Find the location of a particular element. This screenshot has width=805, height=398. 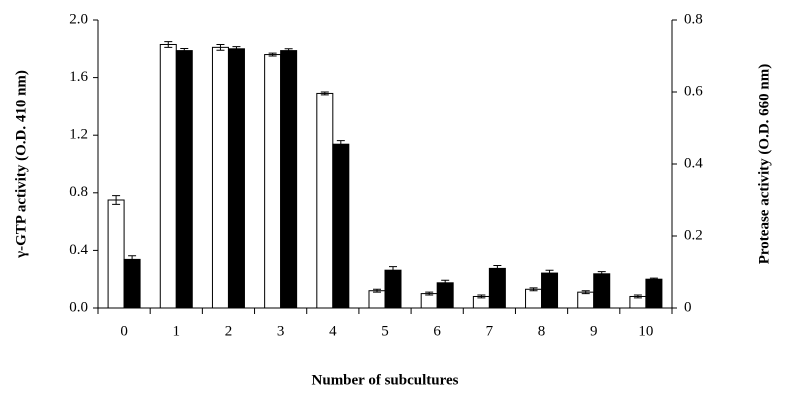

y-axis-title: γ-GTP activity (O.D. 410 nm) is located at coordinates (21, 164).